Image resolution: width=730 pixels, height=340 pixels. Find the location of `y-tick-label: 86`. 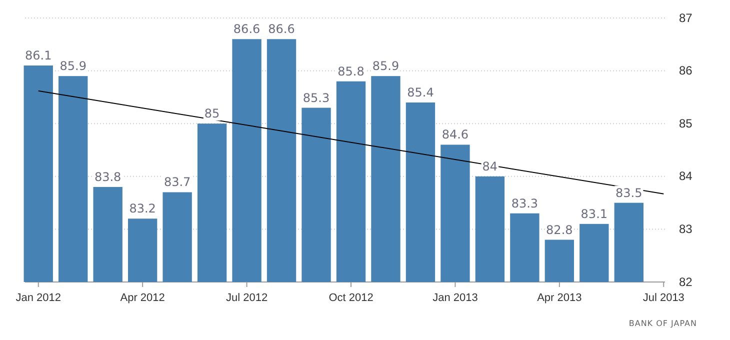

y-tick-label: 86 is located at coordinates (686, 71).